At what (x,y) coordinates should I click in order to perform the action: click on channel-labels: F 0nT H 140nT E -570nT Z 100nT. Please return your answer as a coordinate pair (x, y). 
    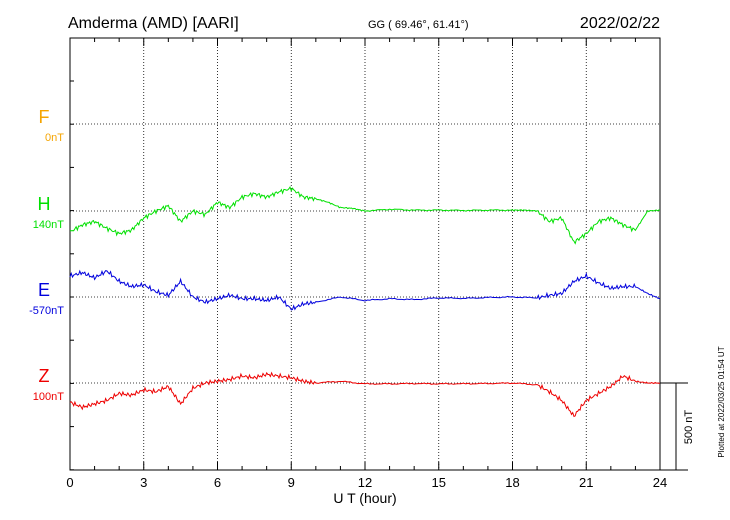
    Looking at the image, I should click on (46, 255).